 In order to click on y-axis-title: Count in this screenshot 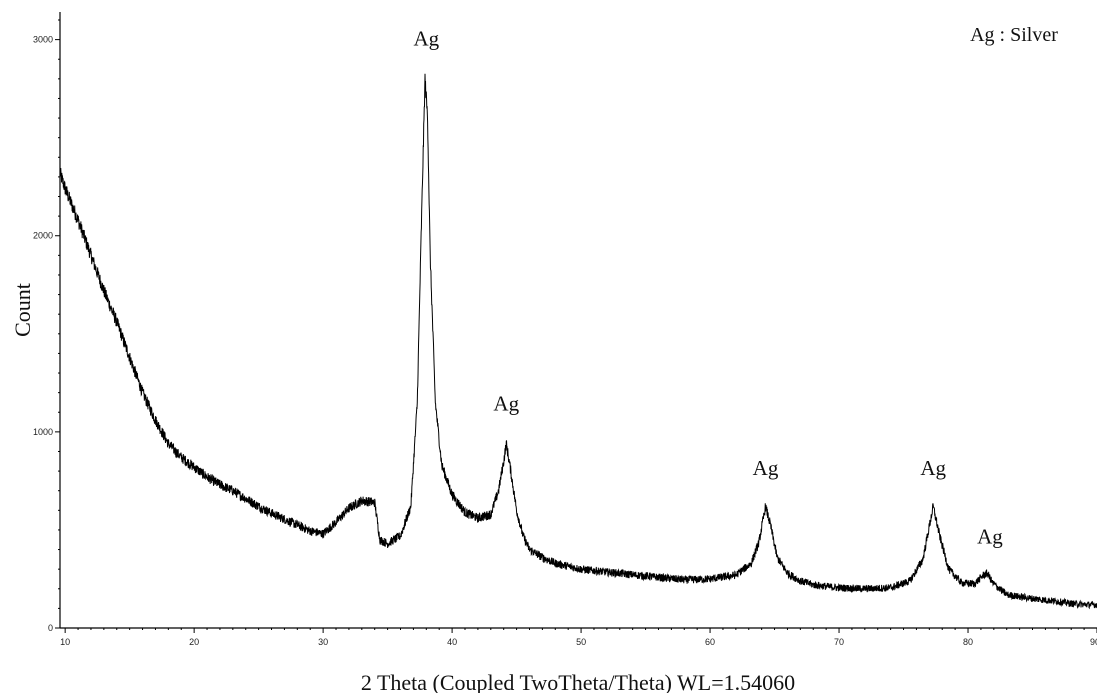, I will do `click(22, 310)`.